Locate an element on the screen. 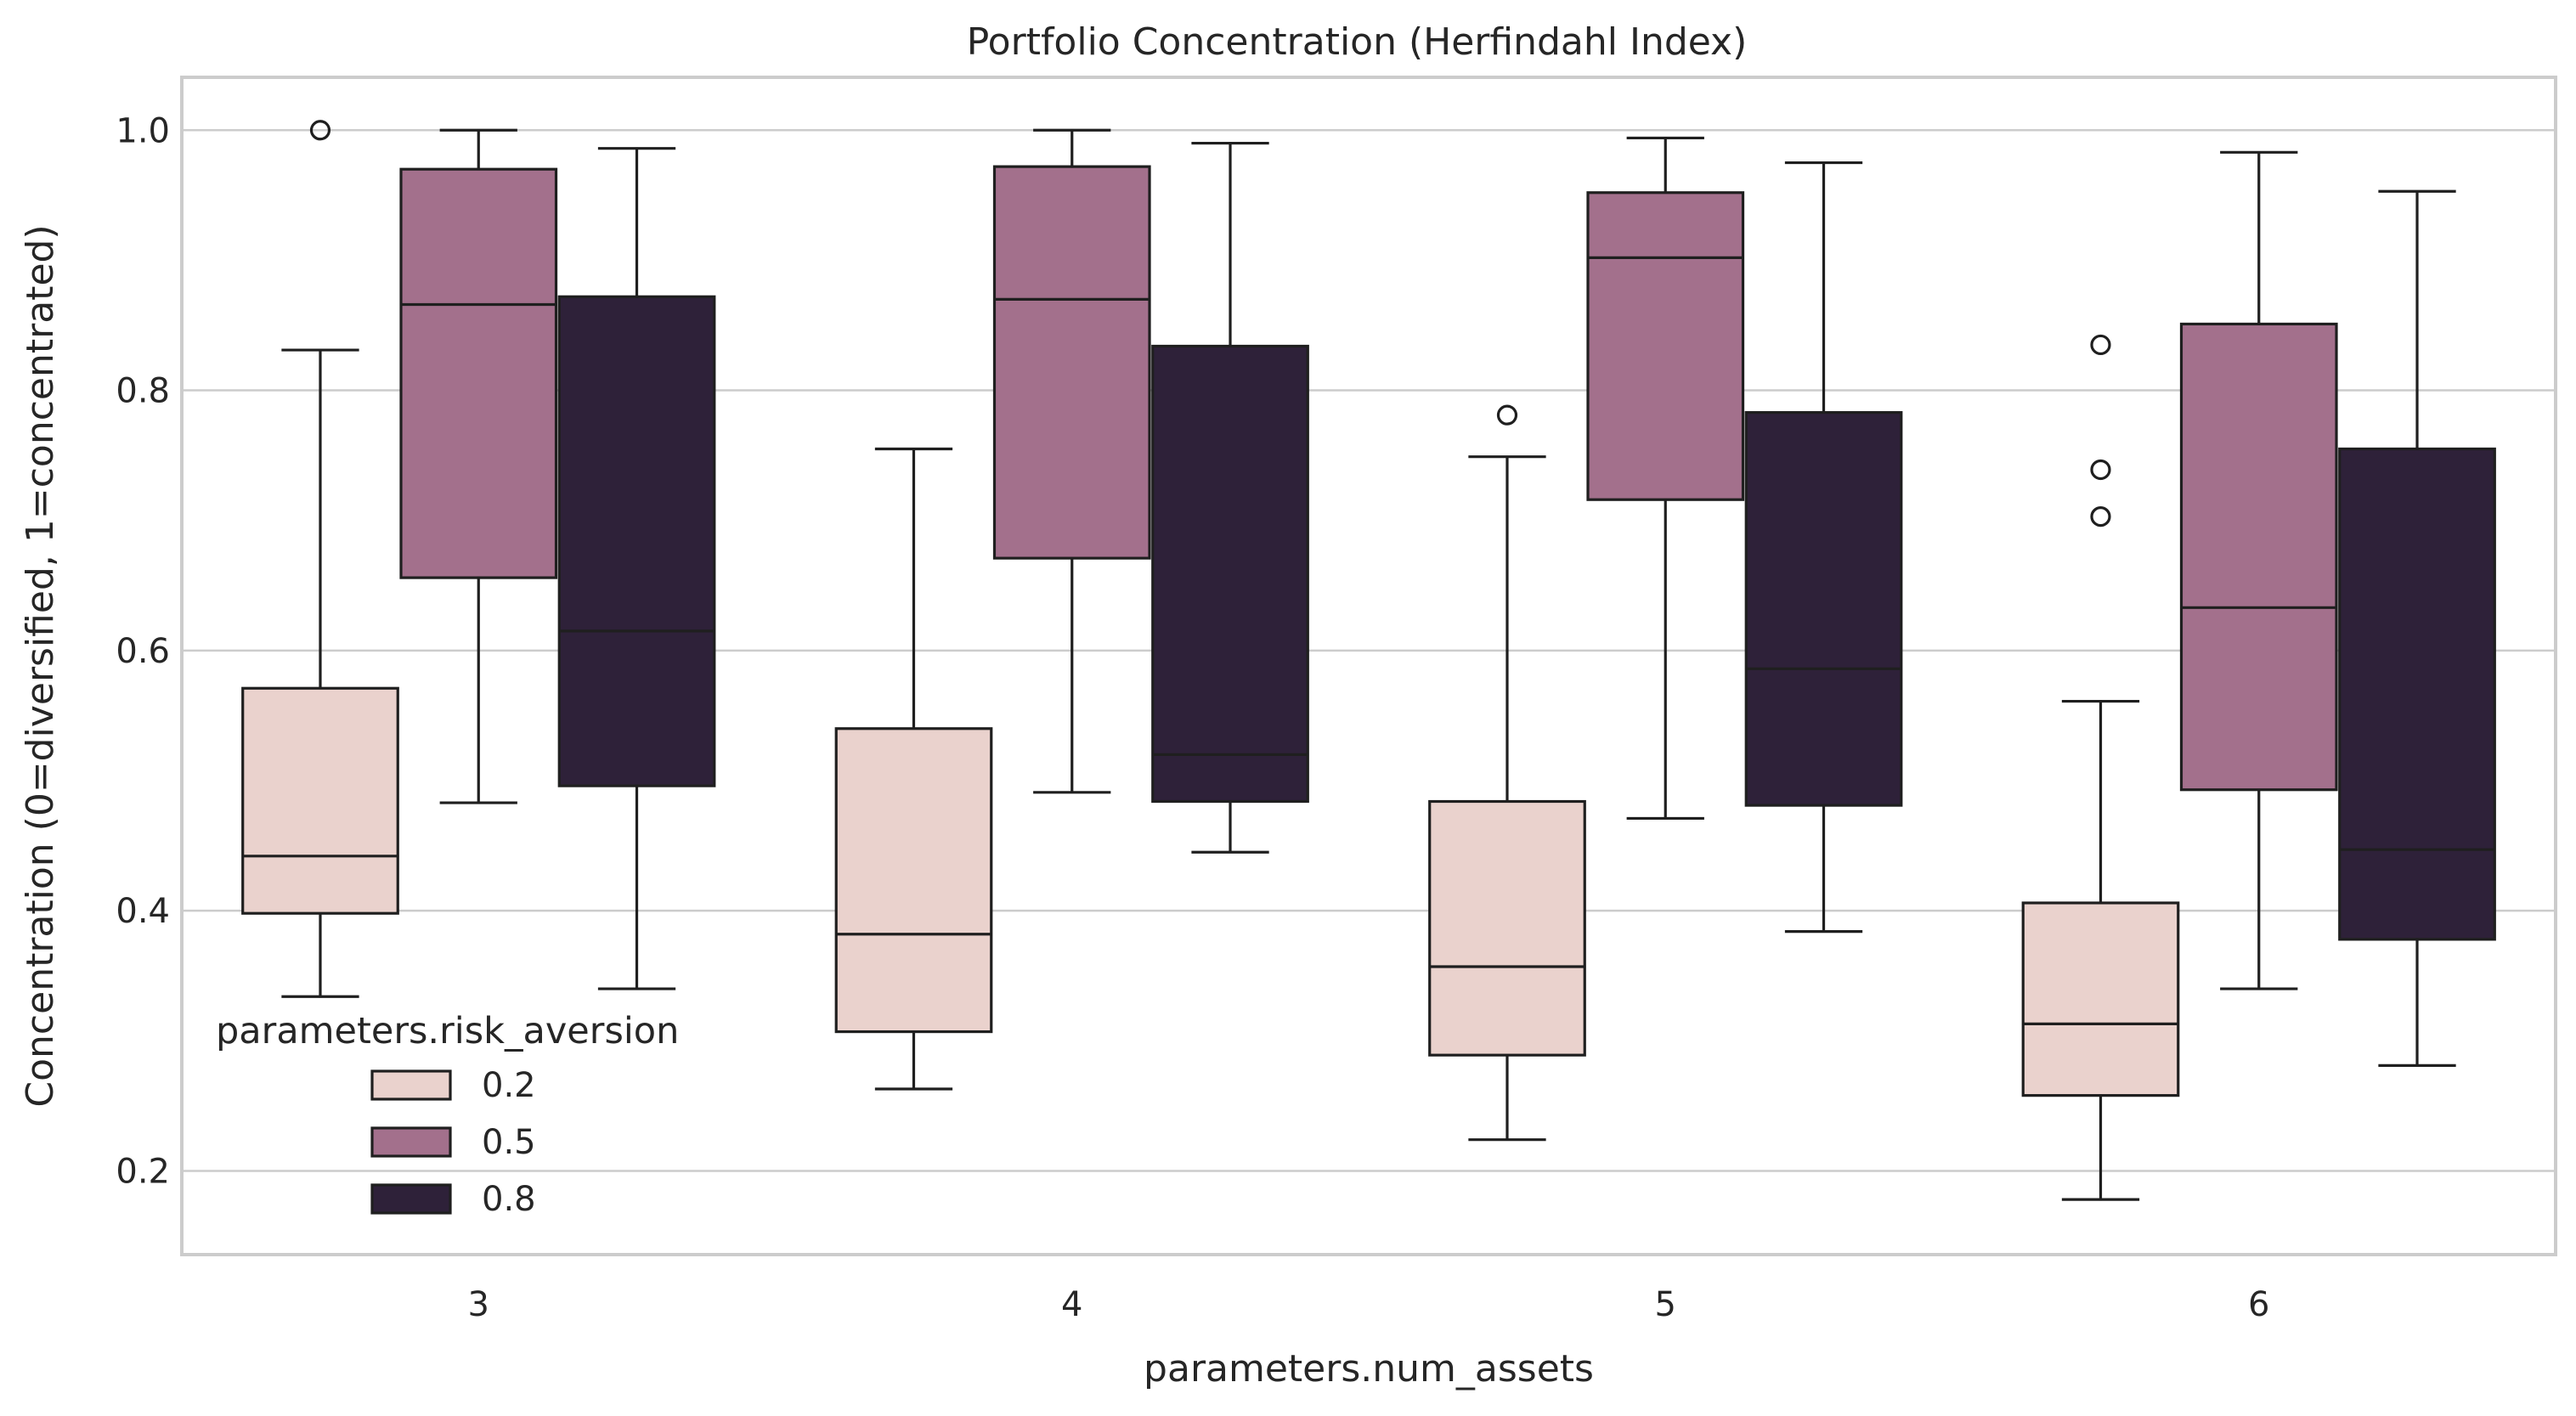 The height and width of the screenshot is (1416, 2576). y-tick-label: 0.4 is located at coordinates (143, 911).